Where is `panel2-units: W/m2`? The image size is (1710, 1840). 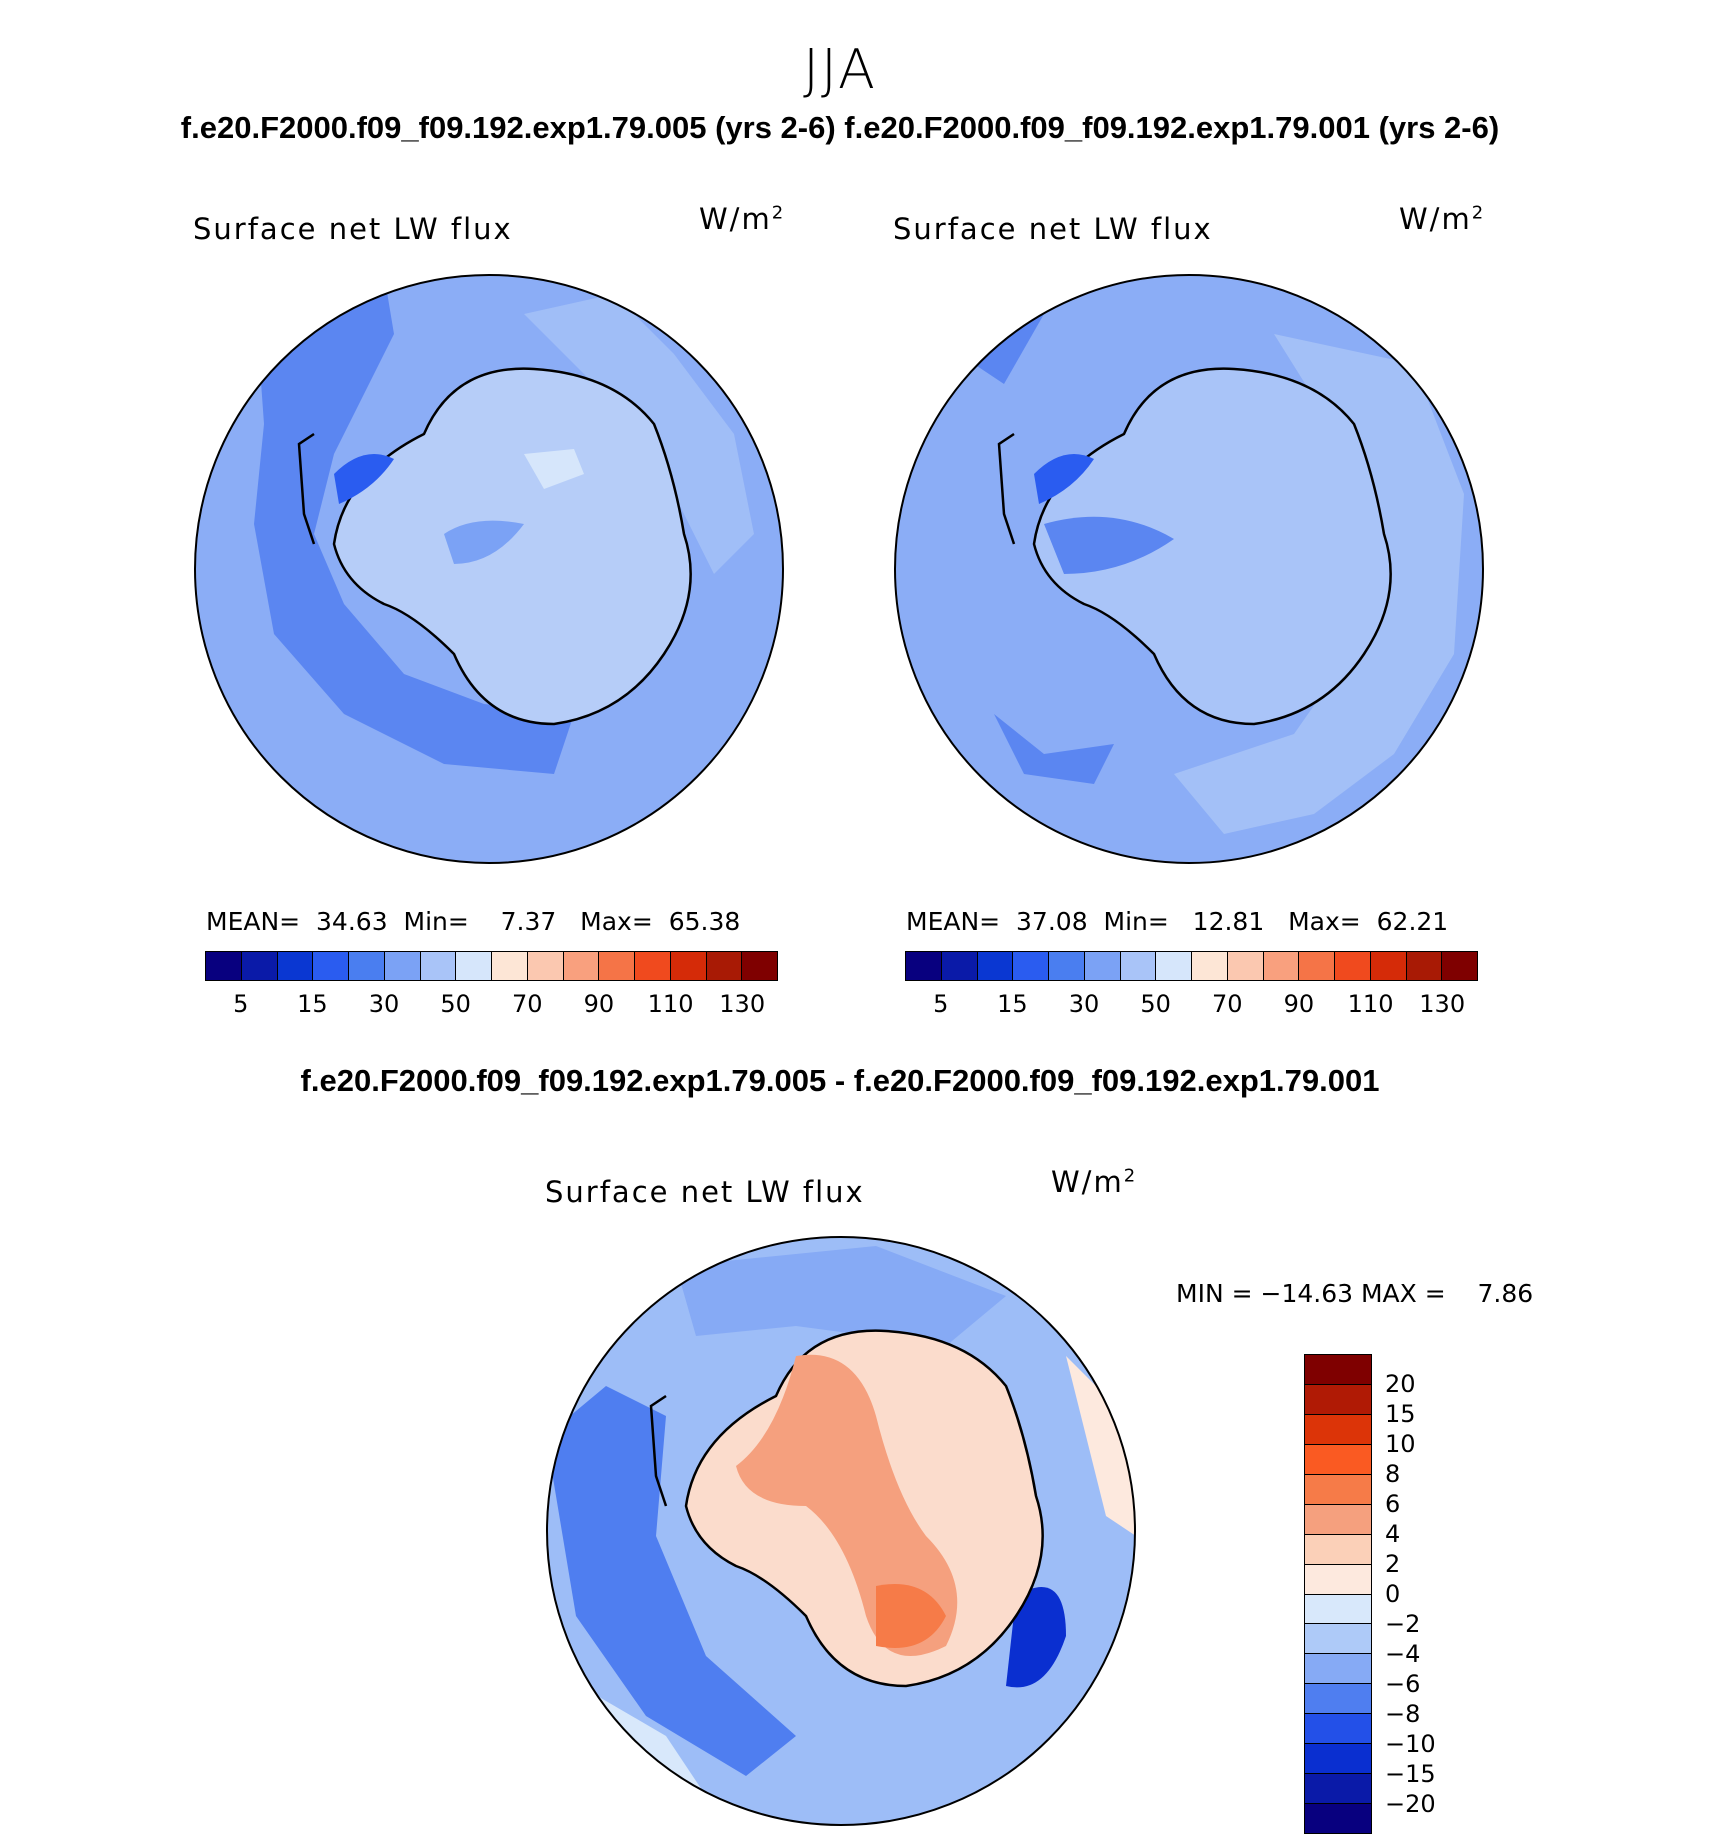
panel2-units: W/m2 is located at coordinates (1442, 219).